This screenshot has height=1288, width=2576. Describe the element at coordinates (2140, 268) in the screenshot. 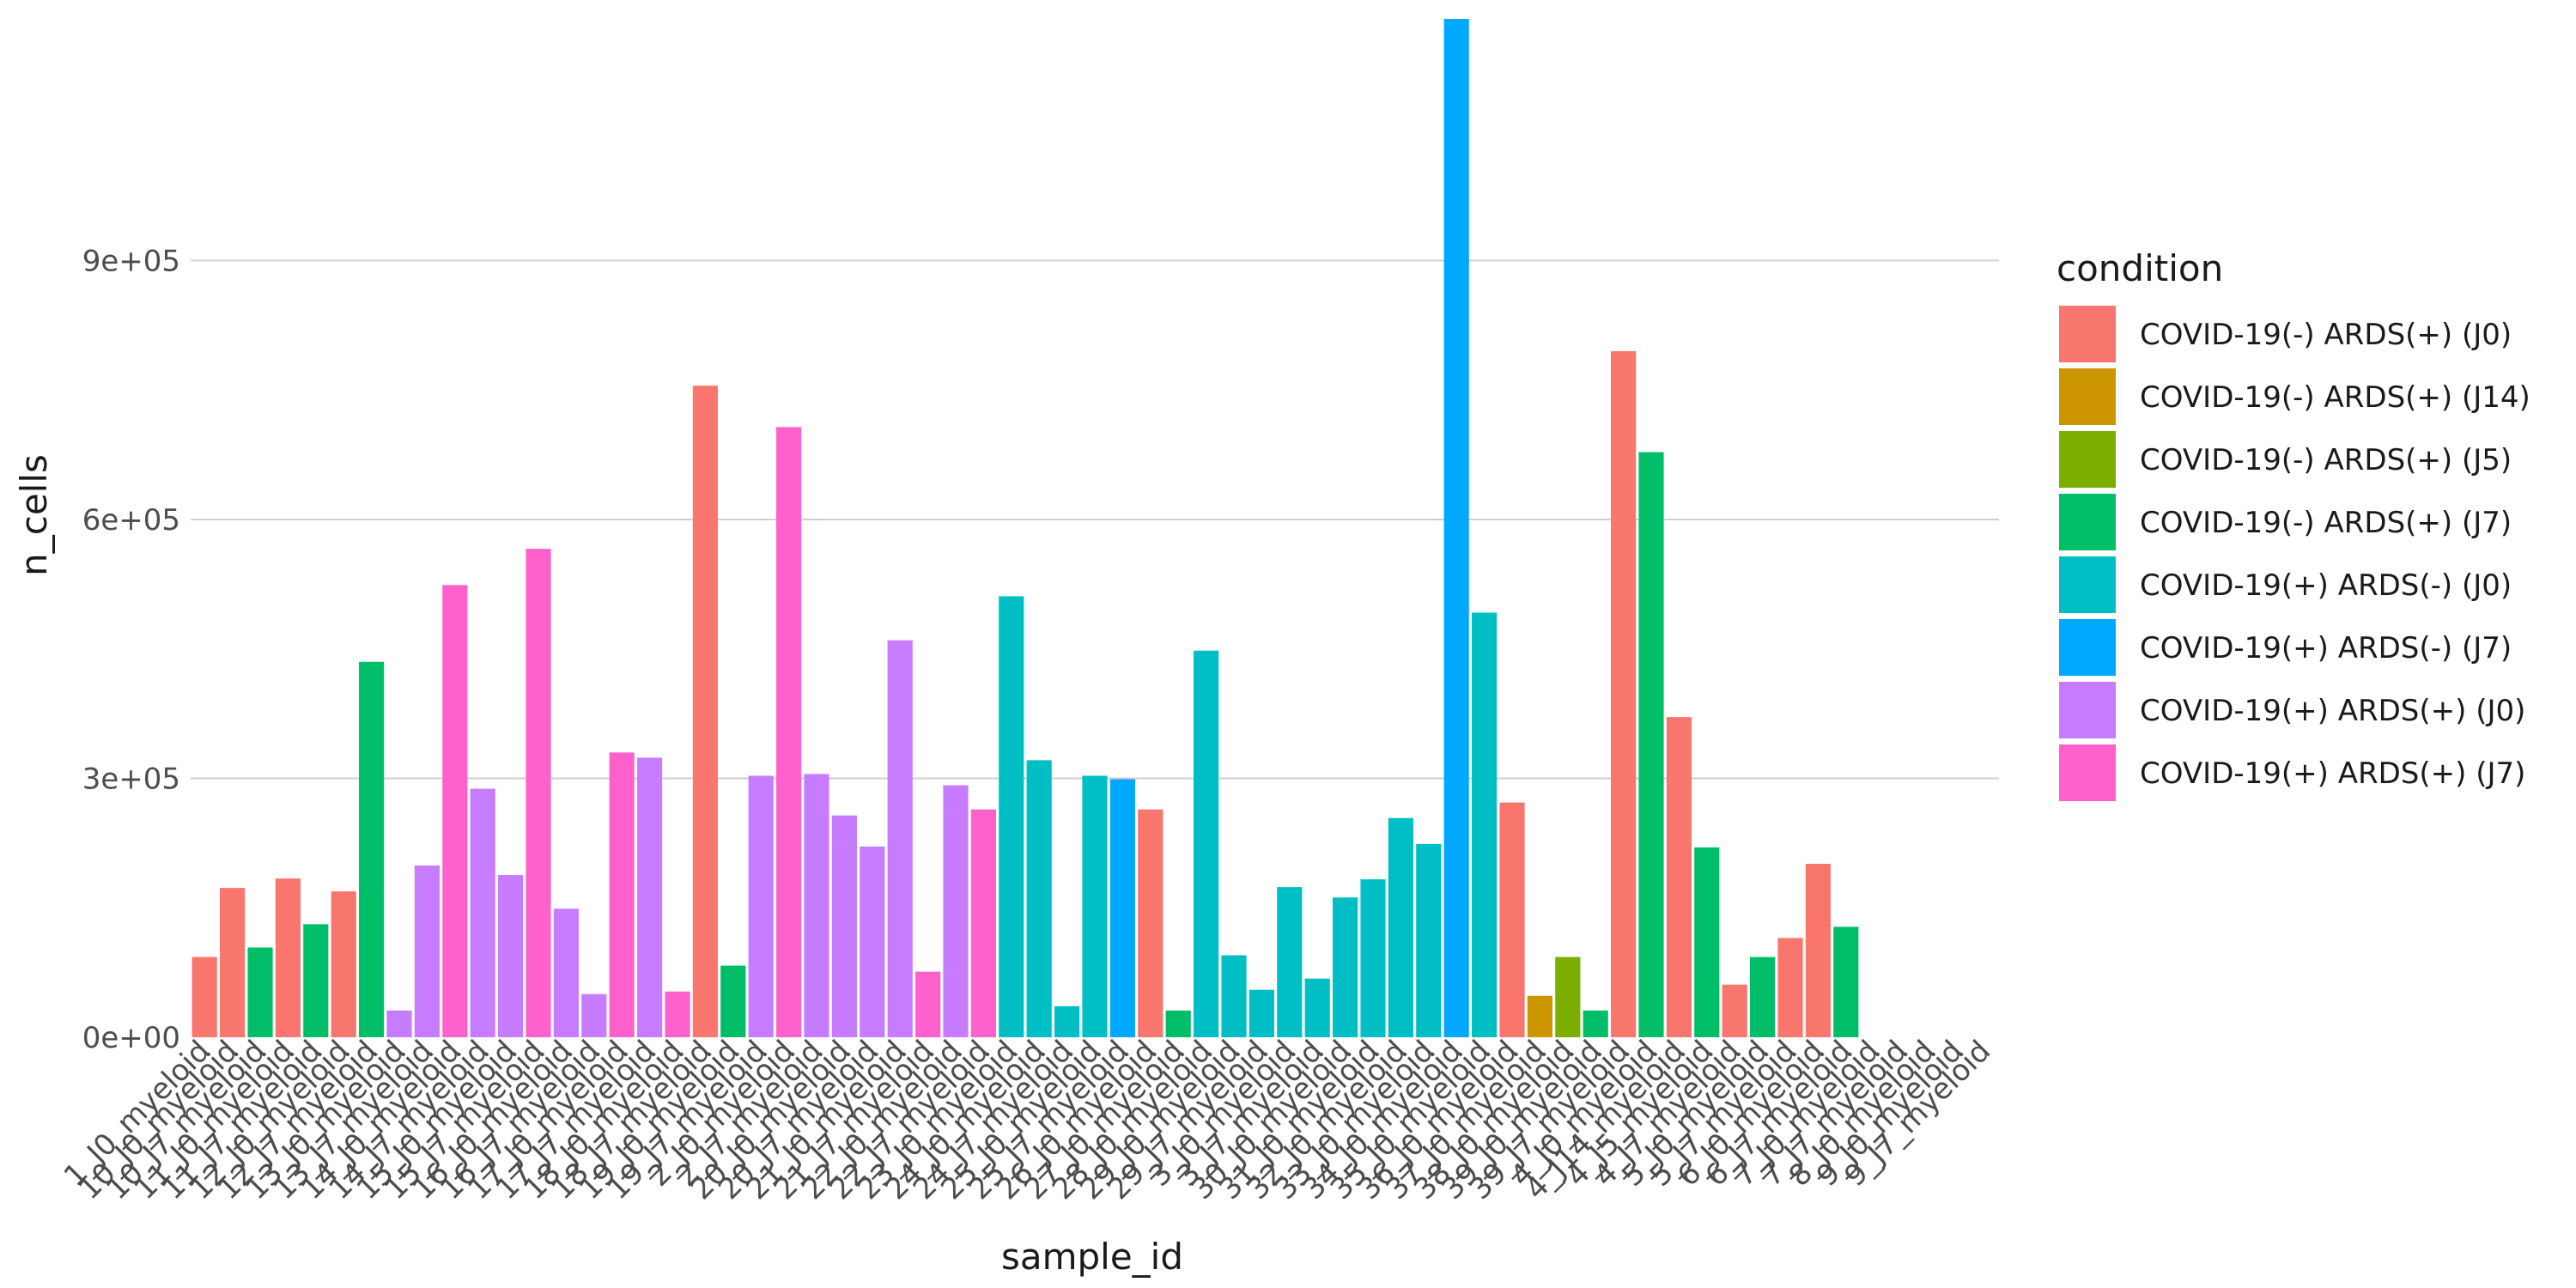

I see `legend-title: condition` at that location.